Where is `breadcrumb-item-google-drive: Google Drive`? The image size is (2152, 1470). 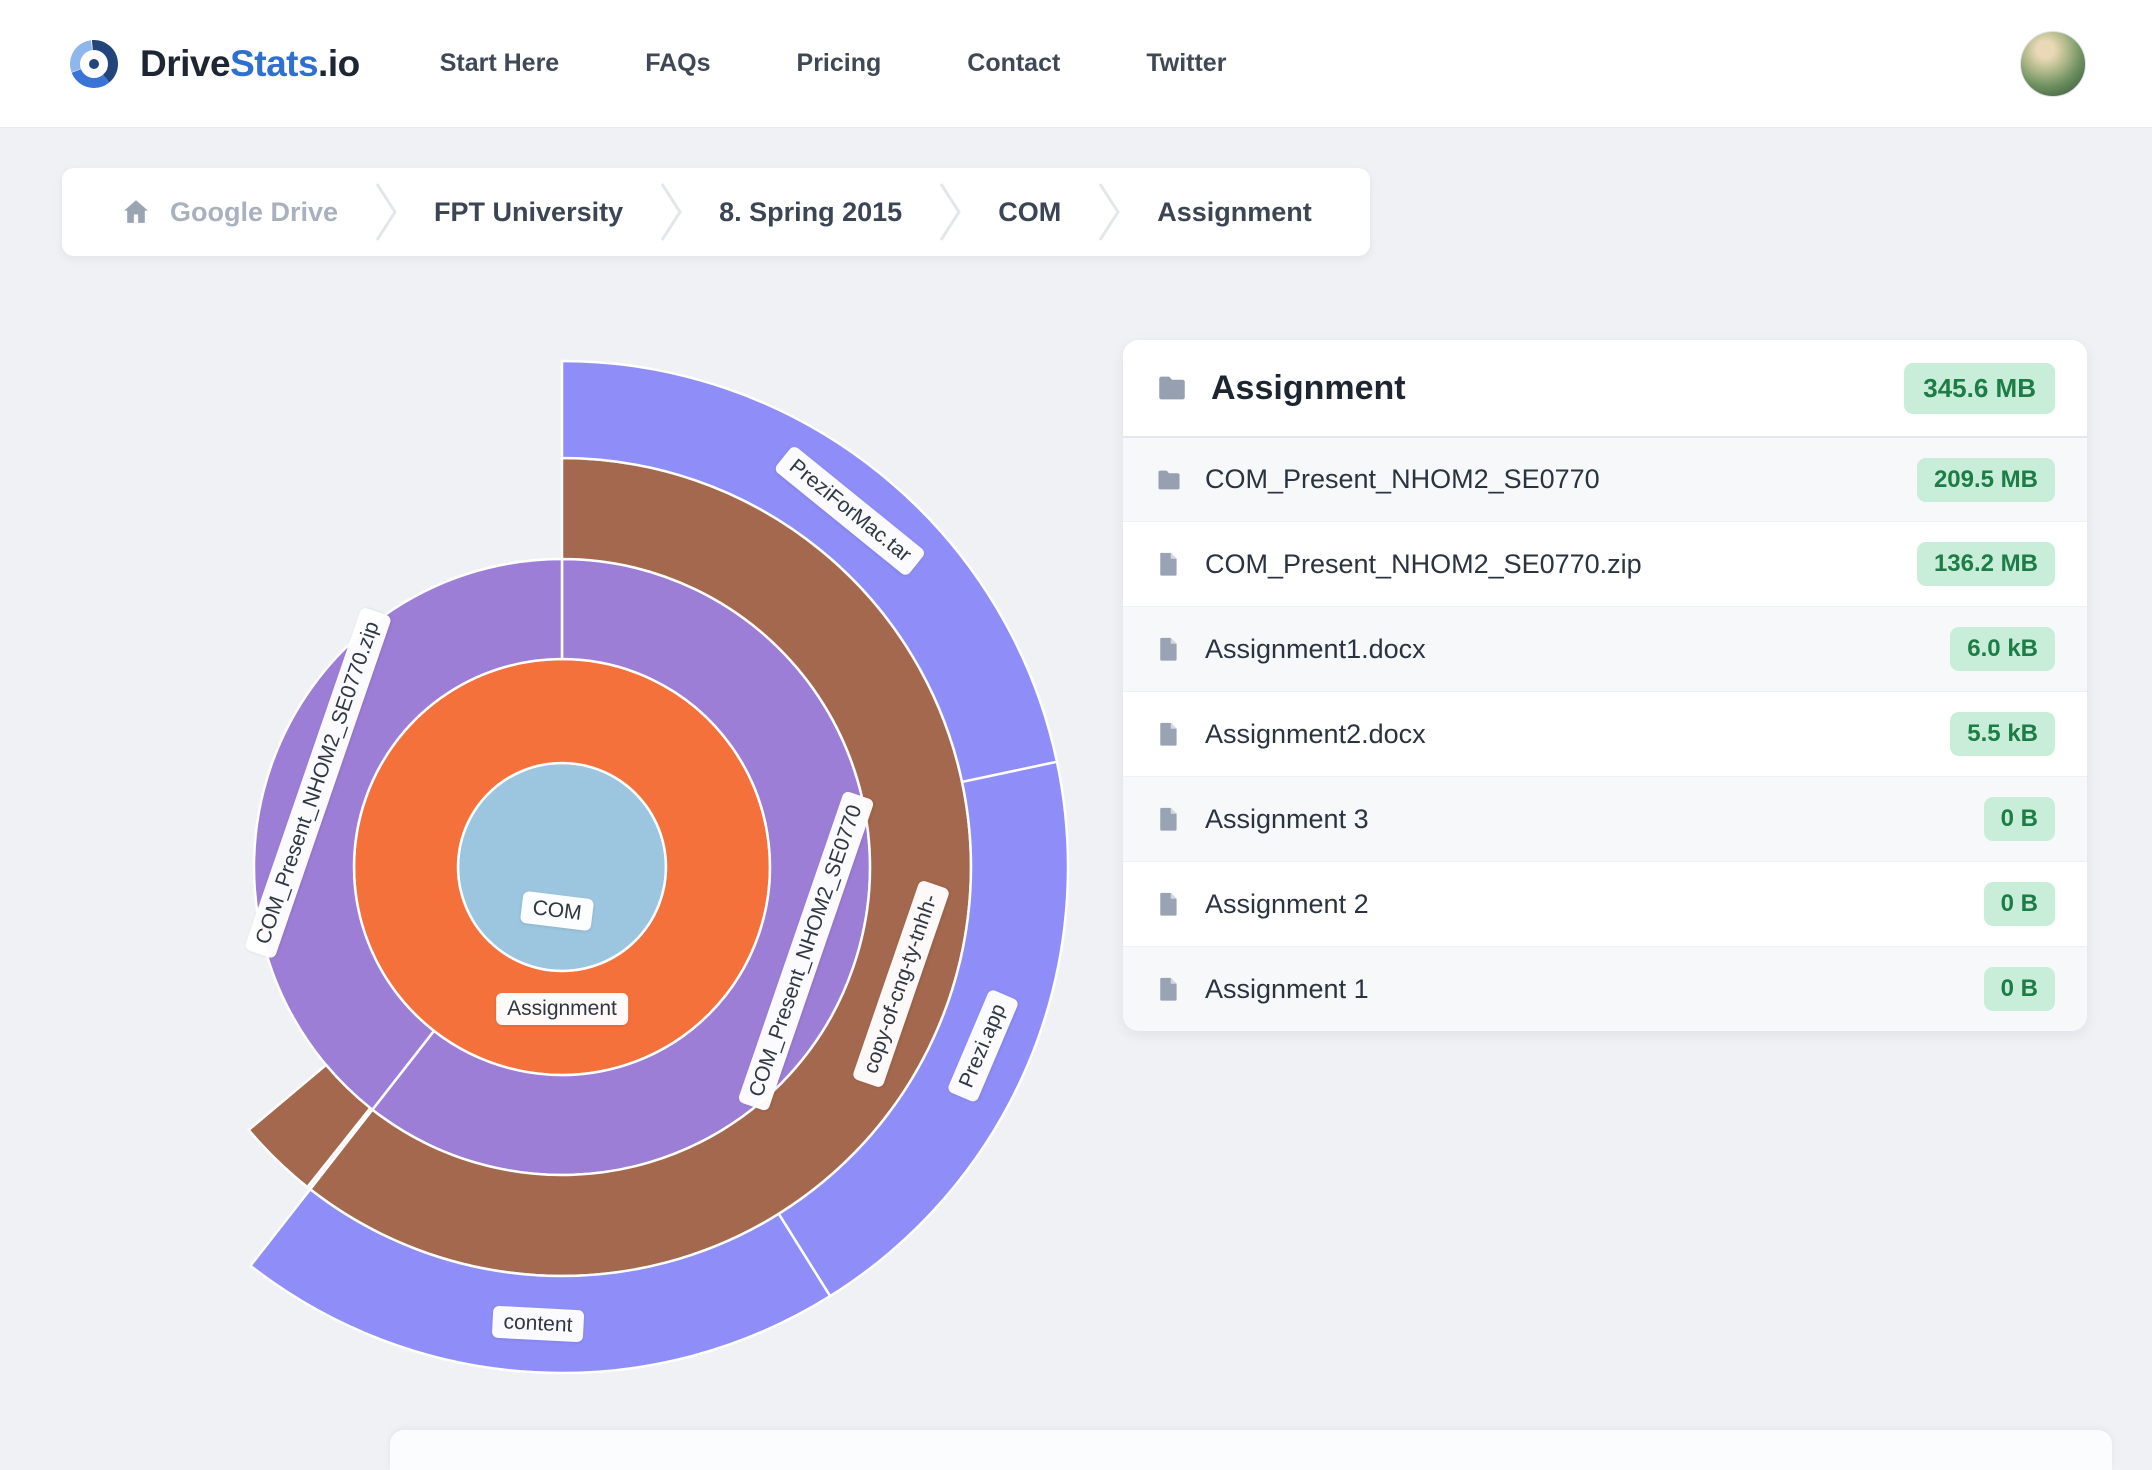
breadcrumb-item-google-drive: Google Drive is located at coordinates (229, 212).